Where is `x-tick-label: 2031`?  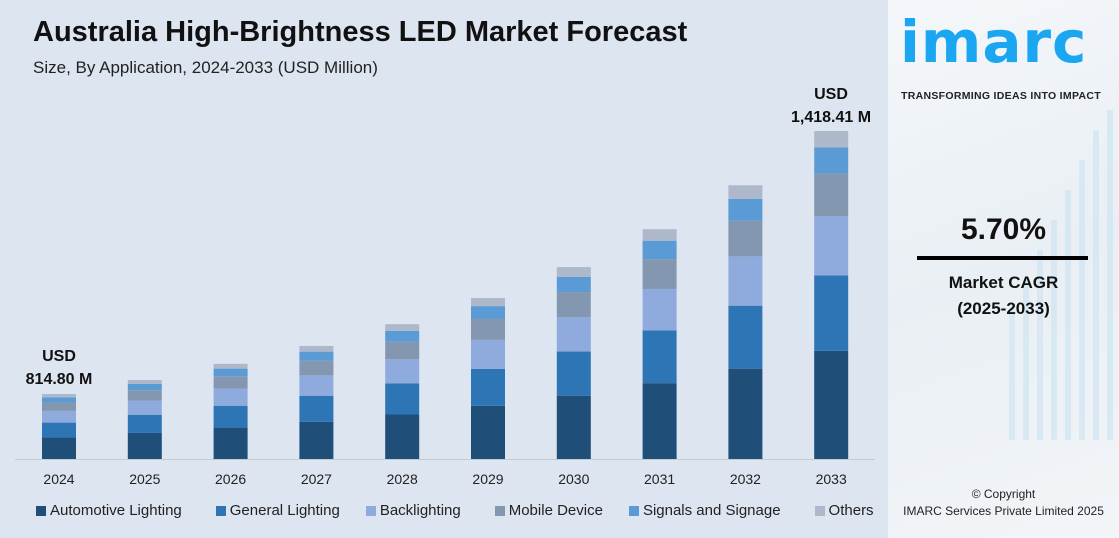 x-tick-label: 2031 is located at coordinates (659, 479).